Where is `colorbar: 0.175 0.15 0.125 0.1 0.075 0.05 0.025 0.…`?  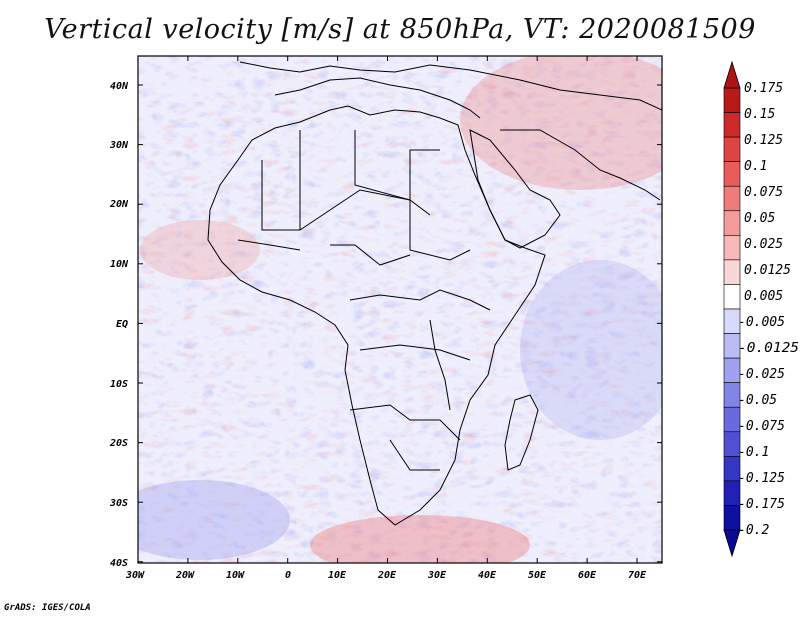 colorbar: 0.175 0.15 0.125 0.1 0.075 0.05 0.025 0.… is located at coordinates (761, 309).